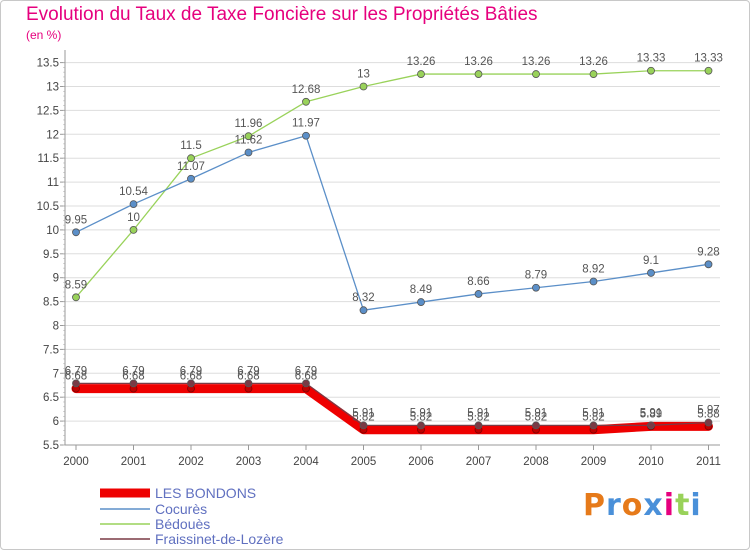 The image size is (750, 550). I want to click on x-tick-label: 2006, so click(421, 462).